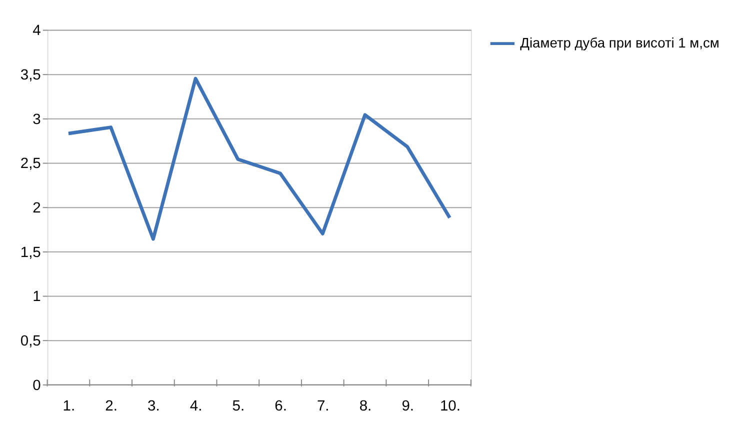 Image resolution: width=730 pixels, height=446 pixels. Describe the element at coordinates (280, 406) in the screenshot. I see `x-tick-label: 6.` at that location.